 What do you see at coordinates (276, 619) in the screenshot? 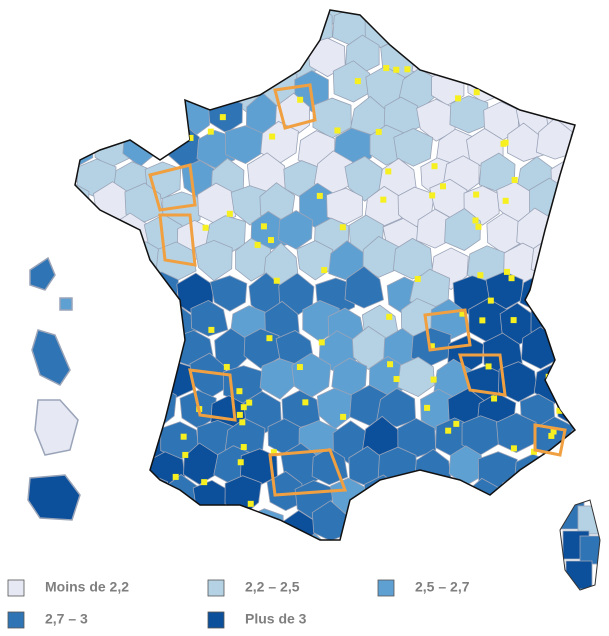
I see `legend-label: Plus de 3` at bounding box center [276, 619].